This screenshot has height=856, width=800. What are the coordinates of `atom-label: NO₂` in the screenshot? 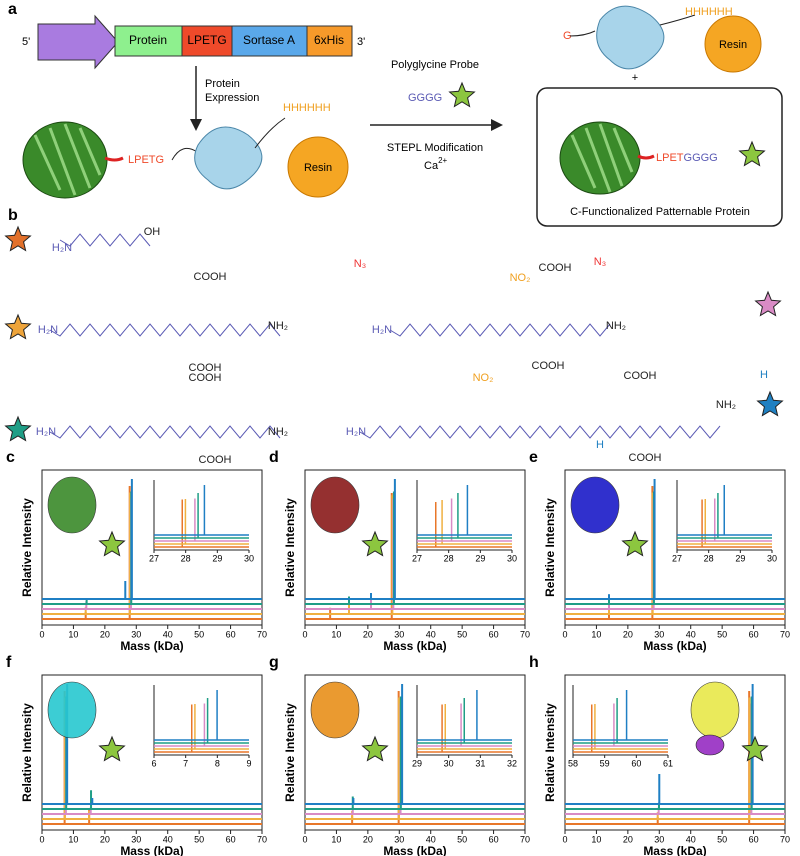 It's located at (520, 278).